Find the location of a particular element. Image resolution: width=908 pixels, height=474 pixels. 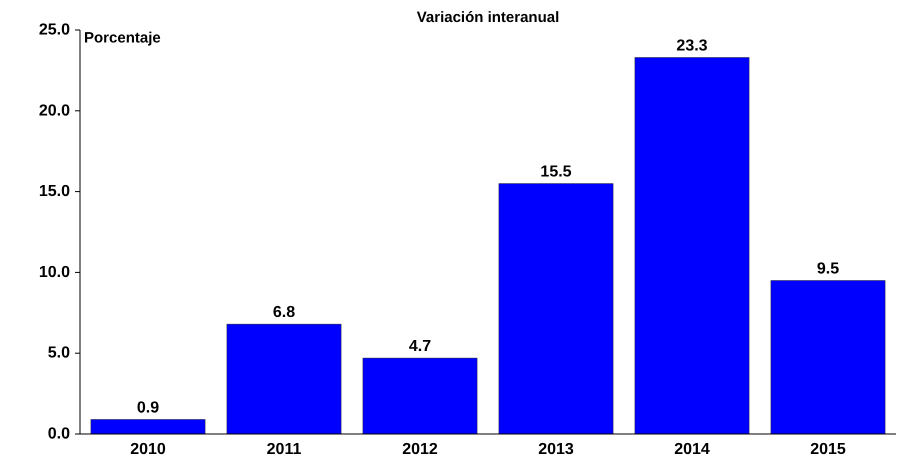

x-tick-label: 2010 is located at coordinates (148, 449).